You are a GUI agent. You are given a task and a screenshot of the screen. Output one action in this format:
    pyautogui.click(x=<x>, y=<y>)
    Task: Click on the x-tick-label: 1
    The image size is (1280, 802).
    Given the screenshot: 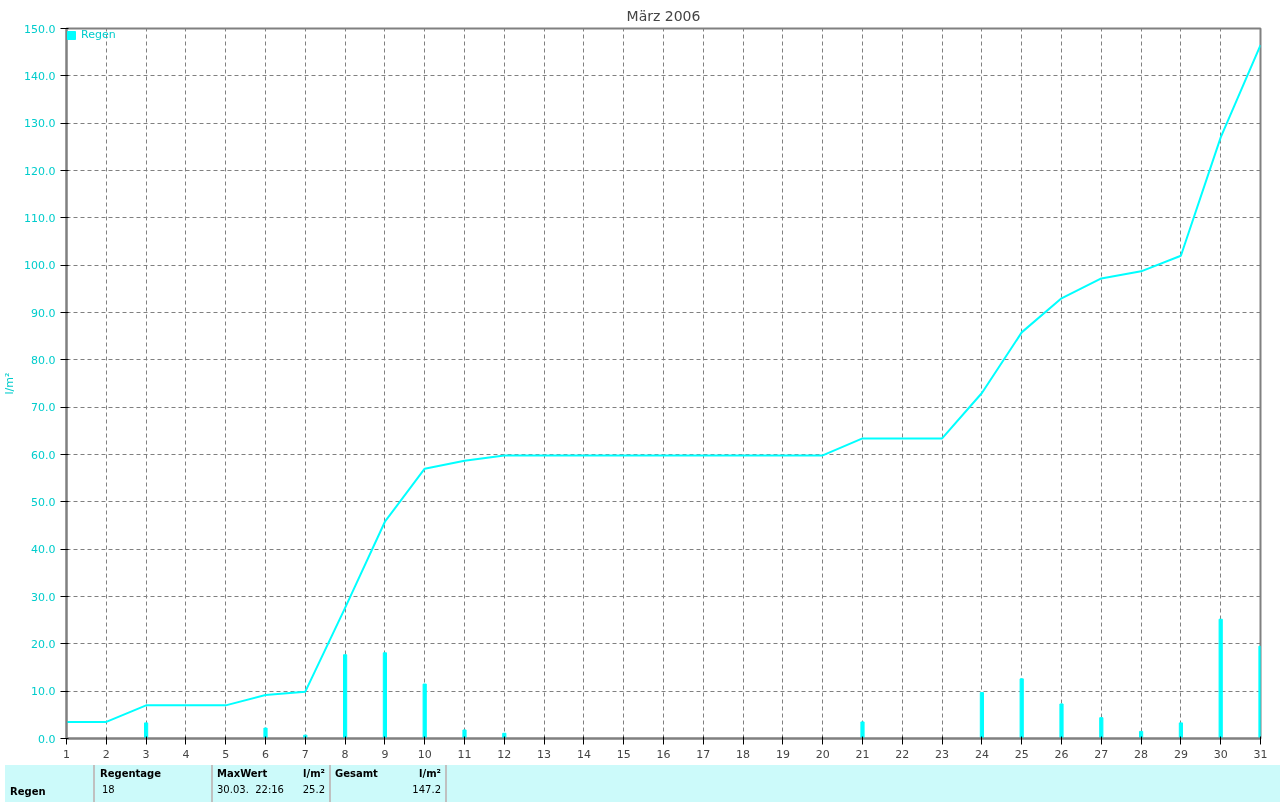 What is the action you would take?
    pyautogui.click(x=66, y=754)
    